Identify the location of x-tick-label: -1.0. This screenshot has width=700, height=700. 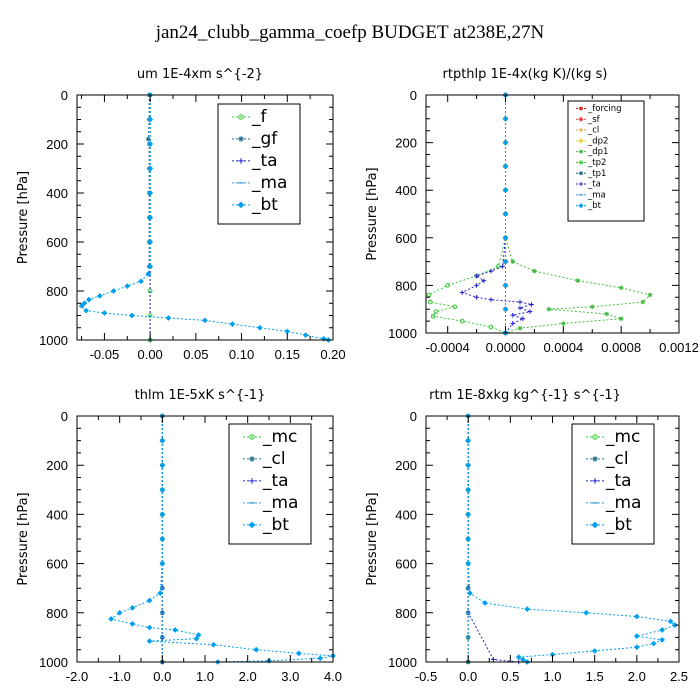
(119, 676).